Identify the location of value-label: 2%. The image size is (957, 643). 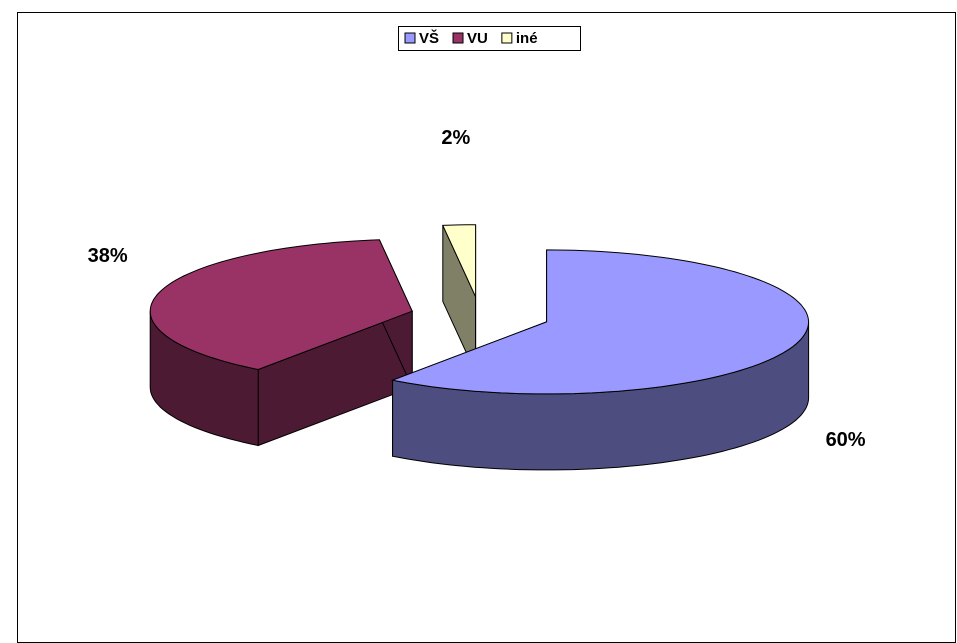
(455, 138).